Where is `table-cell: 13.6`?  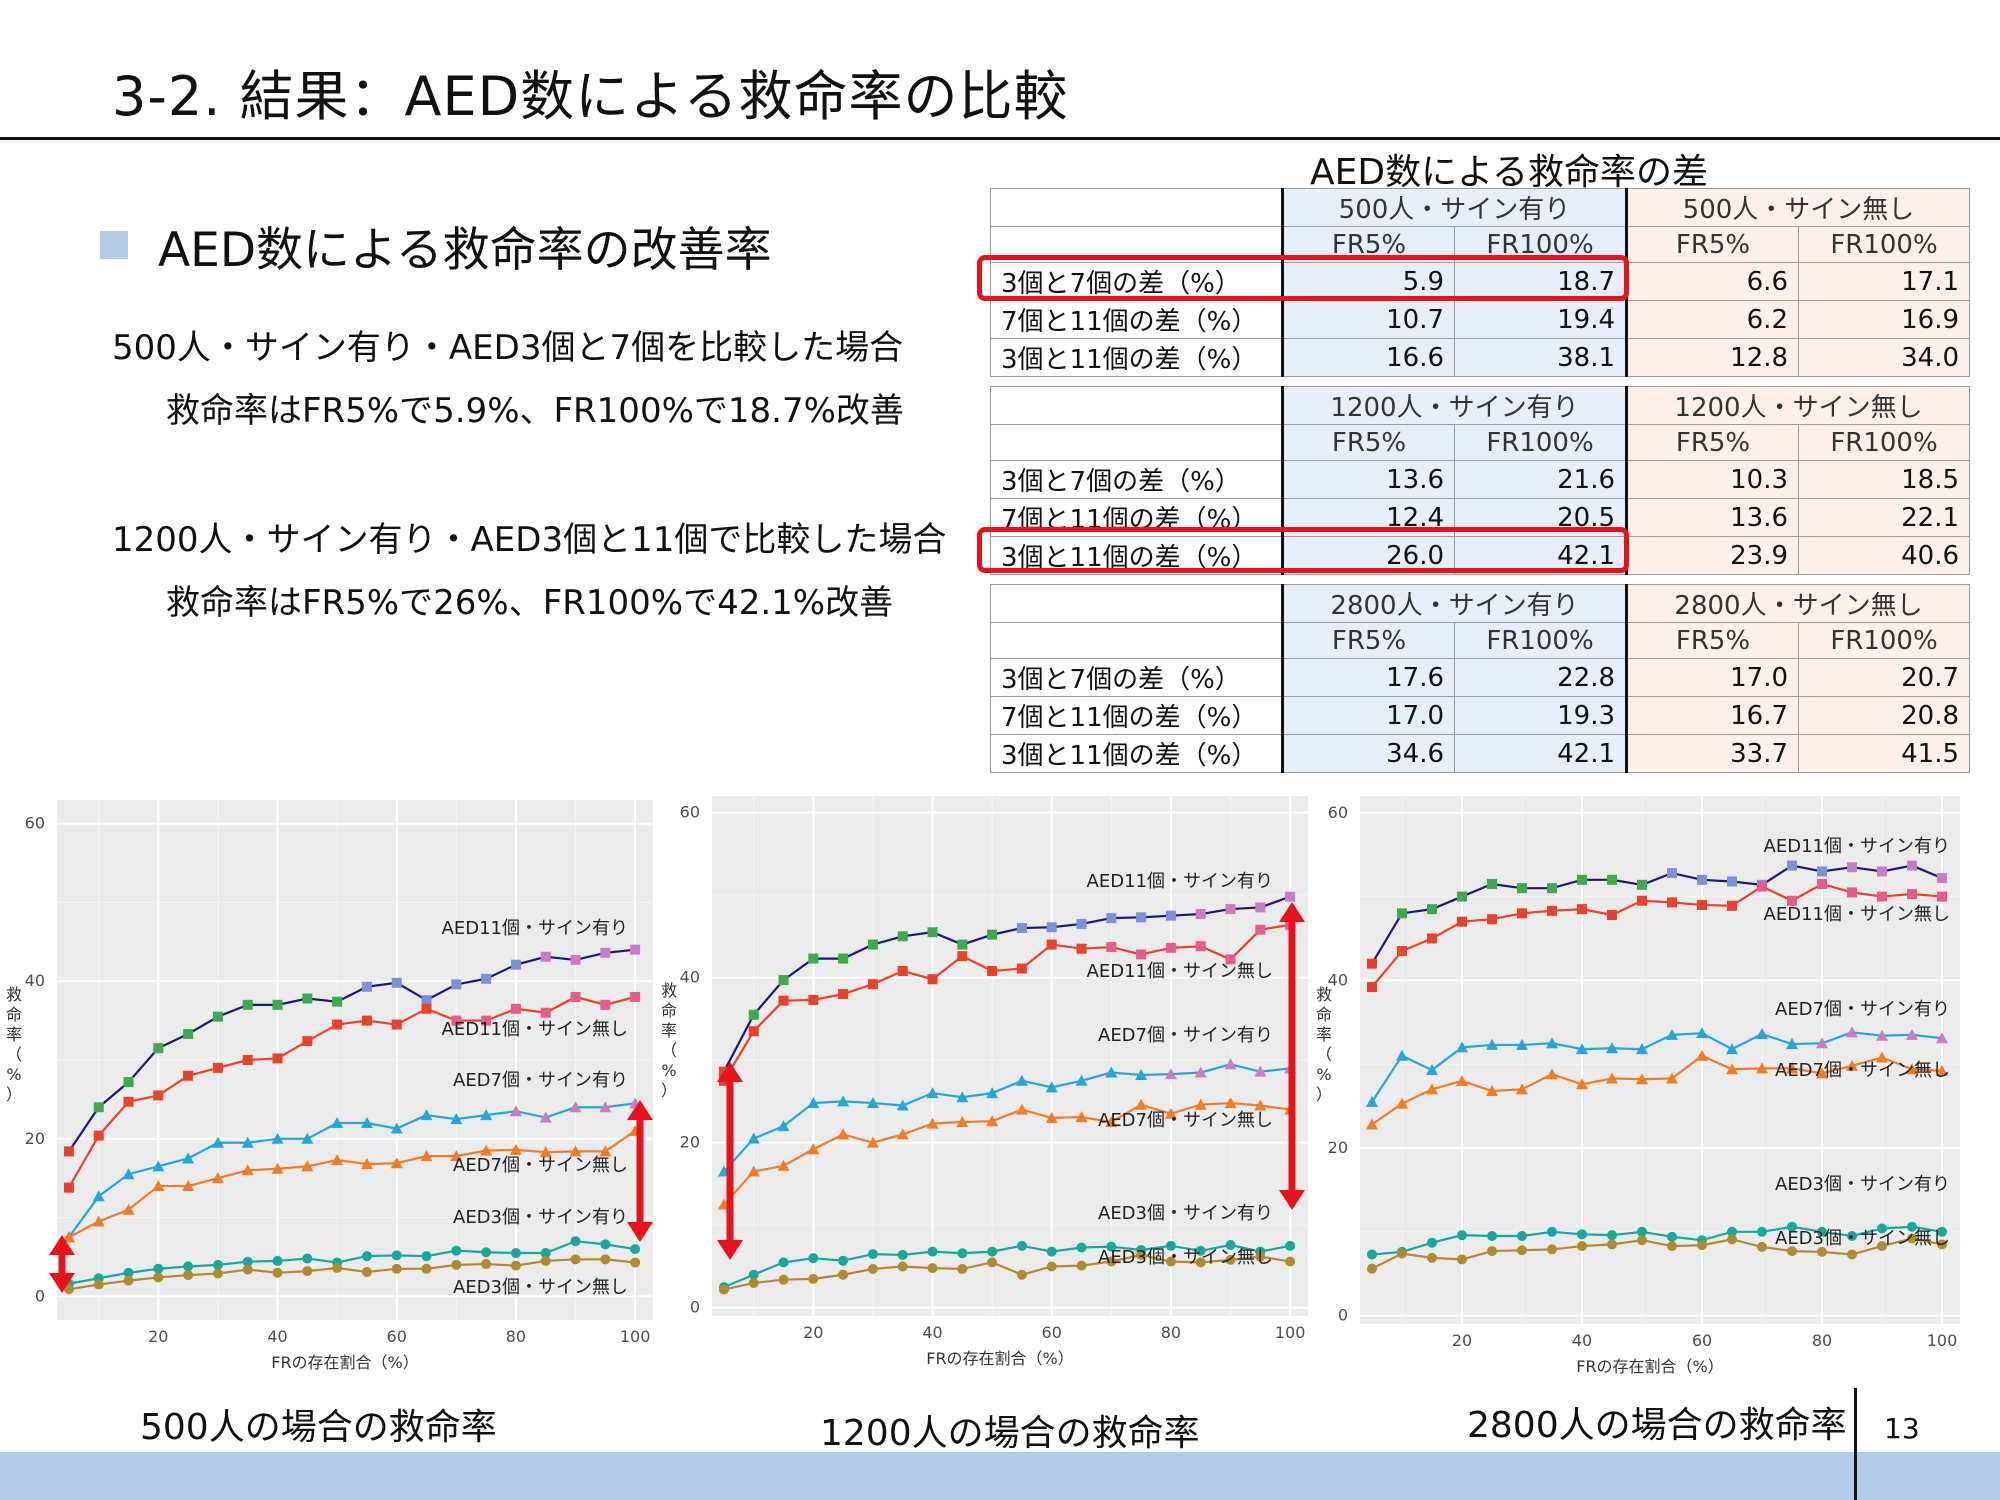
table-cell: 13.6 is located at coordinates (1712, 517).